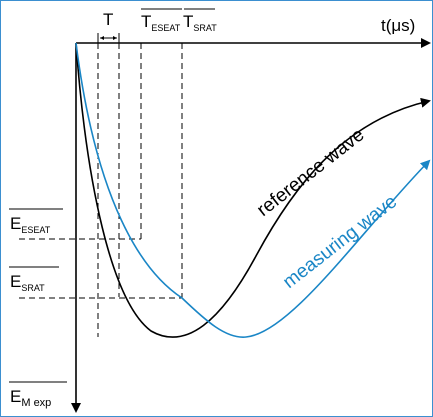  What do you see at coordinates (161, 22) in the screenshot?
I see `t-eseat-label: TESEAT` at bounding box center [161, 22].